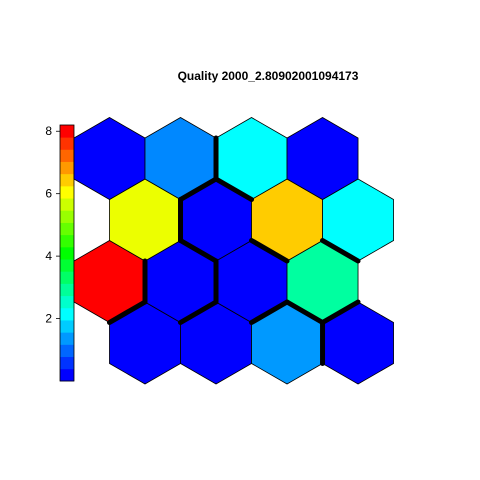  Describe the element at coordinates (48, 131) in the screenshot. I see `colorbar-tick-label: 8` at that location.